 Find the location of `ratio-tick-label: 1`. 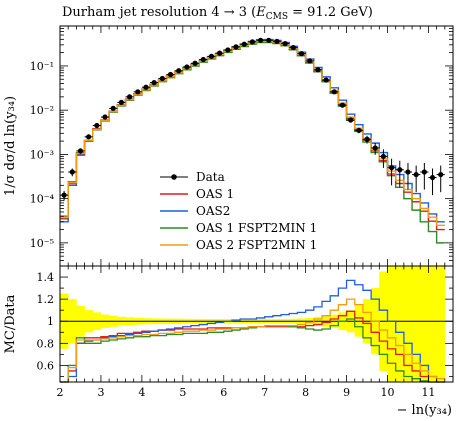

ratio-tick-label: 1 is located at coordinates (50, 321).